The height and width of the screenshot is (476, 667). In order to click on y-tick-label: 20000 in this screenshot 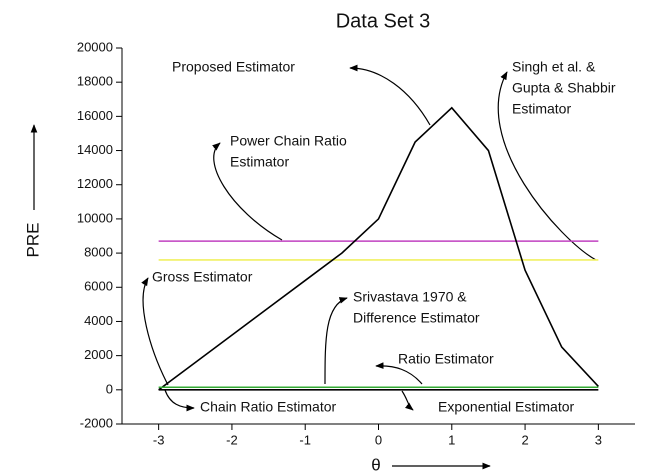, I will do `click(95, 46)`.